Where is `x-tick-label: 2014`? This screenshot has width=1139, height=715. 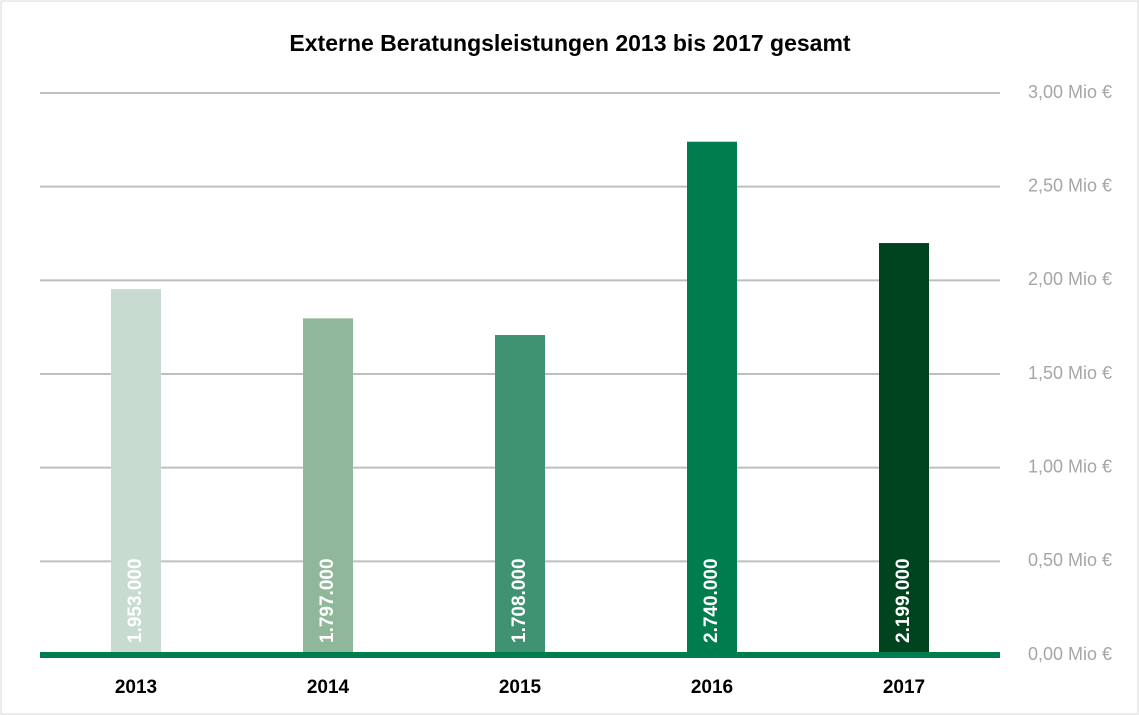
x-tick-label: 2014 is located at coordinates (328, 687).